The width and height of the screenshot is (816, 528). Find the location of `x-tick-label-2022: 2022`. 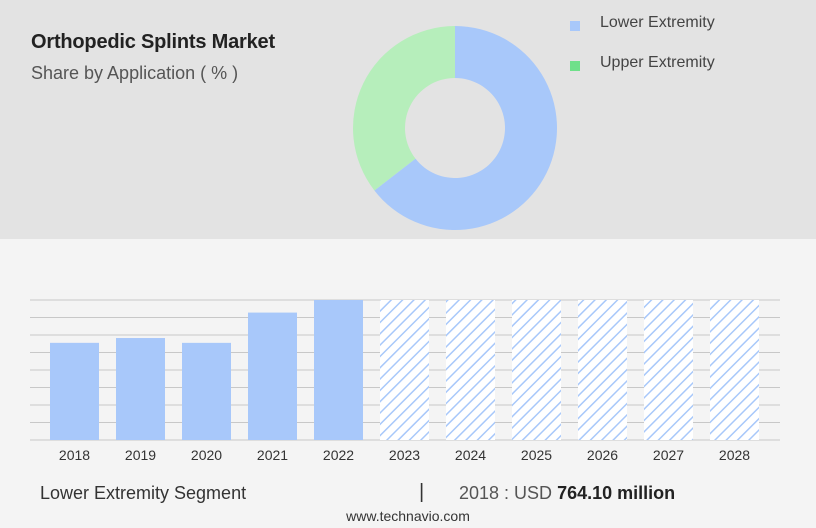

x-tick-label-2022: 2022 is located at coordinates (338, 455).